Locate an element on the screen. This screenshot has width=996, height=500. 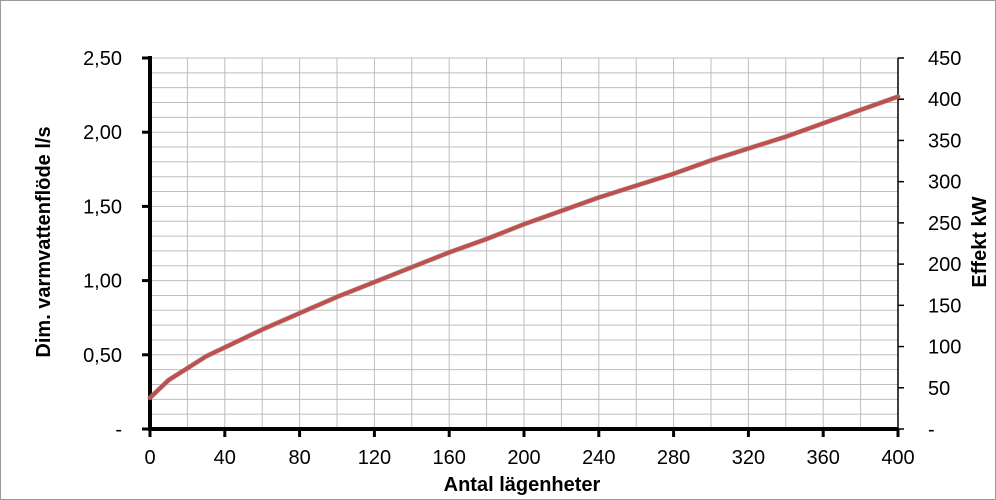
x-tick-label: 40 is located at coordinates (225, 458).